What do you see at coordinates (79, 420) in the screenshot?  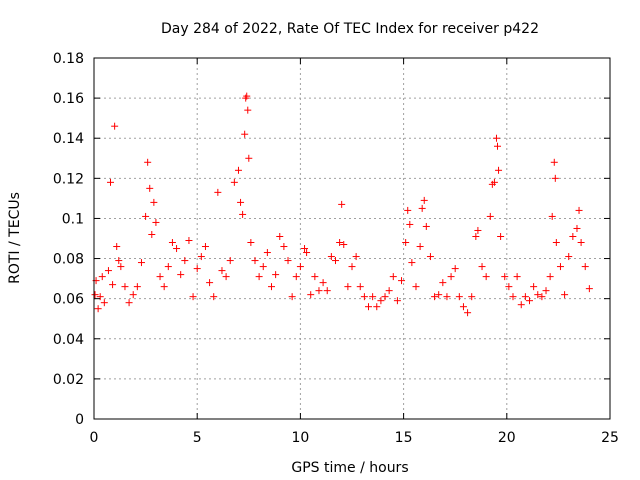 I see `y-tick-label: 0` at bounding box center [79, 420].